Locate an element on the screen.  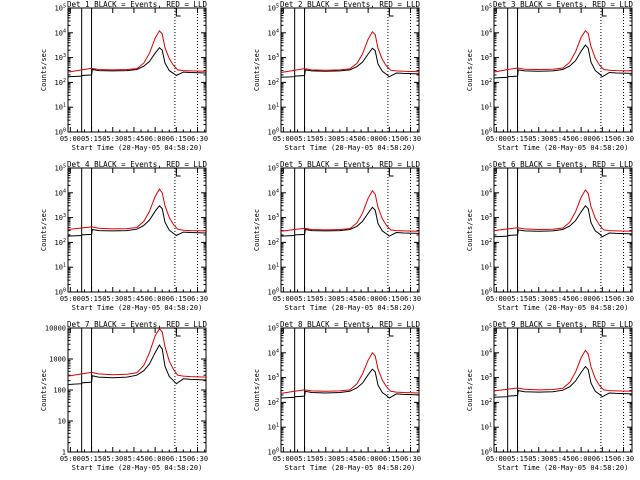
panel-title: Det 9 BLACK = Events, RED = LLD is located at coordinates (563, 324).